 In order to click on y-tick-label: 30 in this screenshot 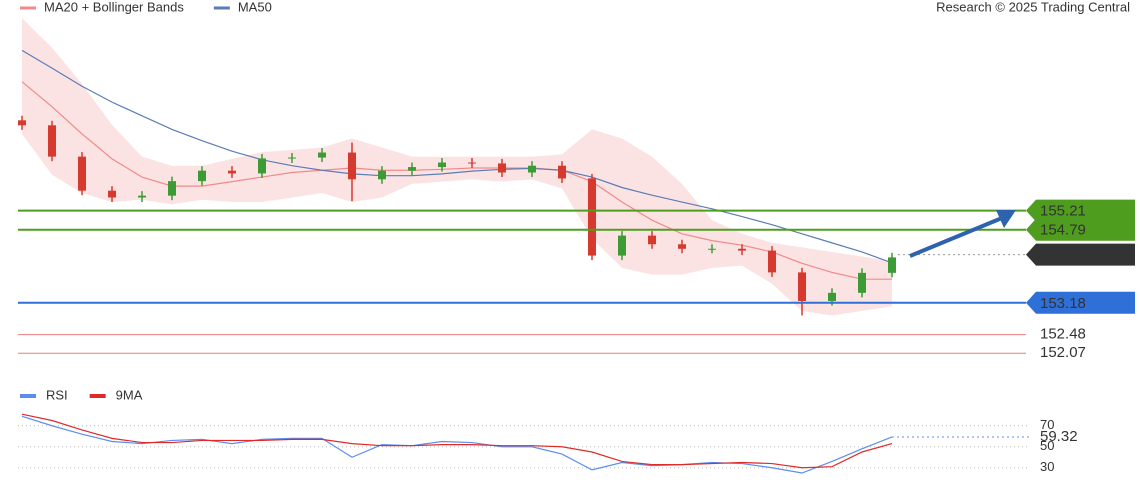, I will do `click(1047, 466)`.